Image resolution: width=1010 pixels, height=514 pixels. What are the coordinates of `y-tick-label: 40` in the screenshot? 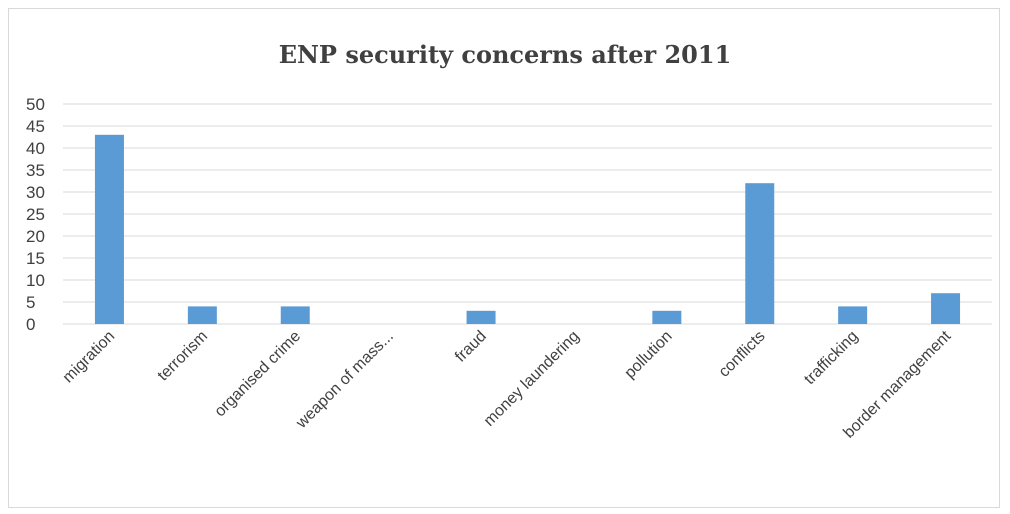 It's located at (35, 148).